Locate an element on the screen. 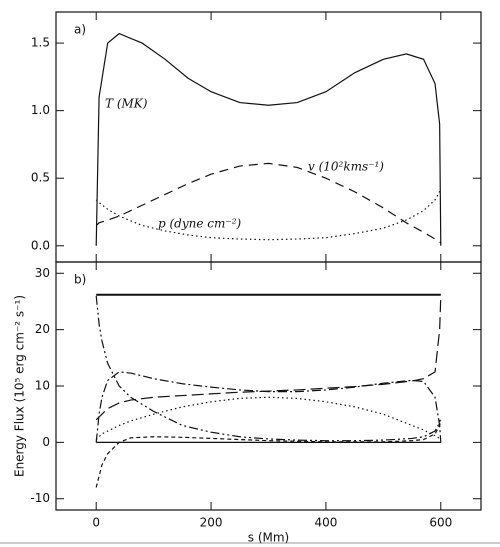  y-tick-label: 1.5 is located at coordinates (40, 43).